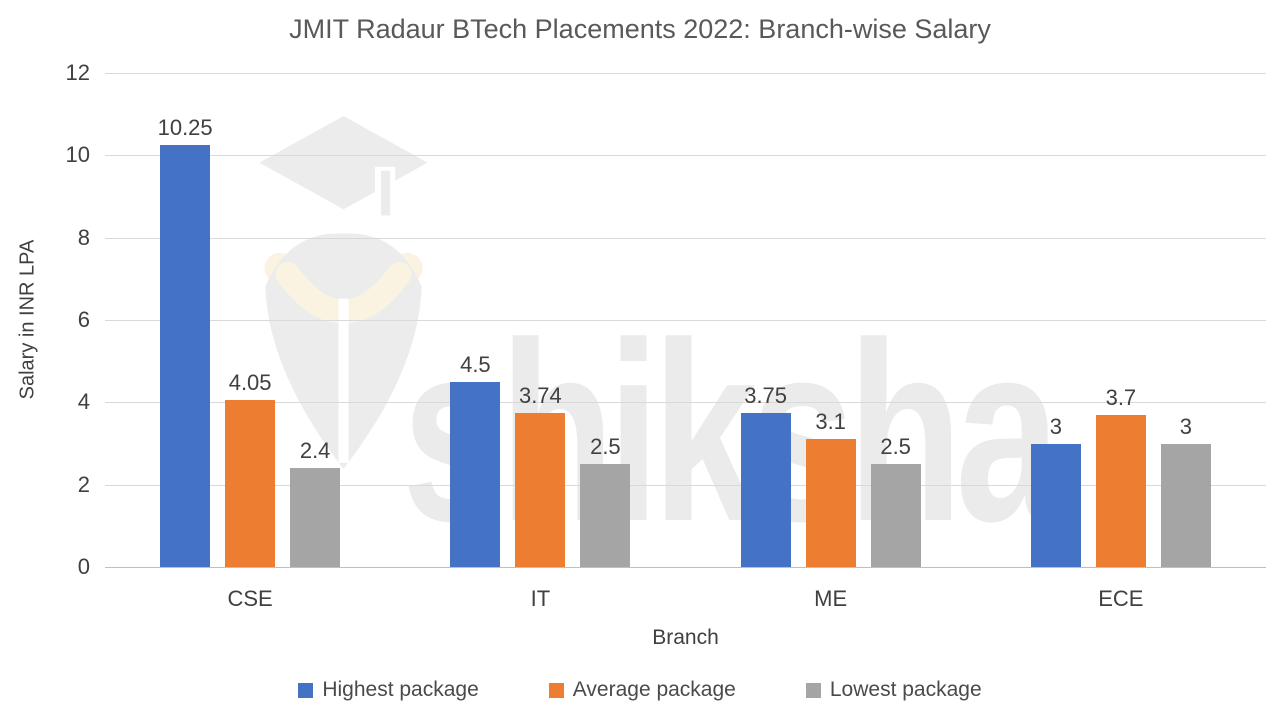 The height and width of the screenshot is (720, 1280). What do you see at coordinates (895, 515) in the screenshot?
I see `bar-lowest-package-me` at bounding box center [895, 515].